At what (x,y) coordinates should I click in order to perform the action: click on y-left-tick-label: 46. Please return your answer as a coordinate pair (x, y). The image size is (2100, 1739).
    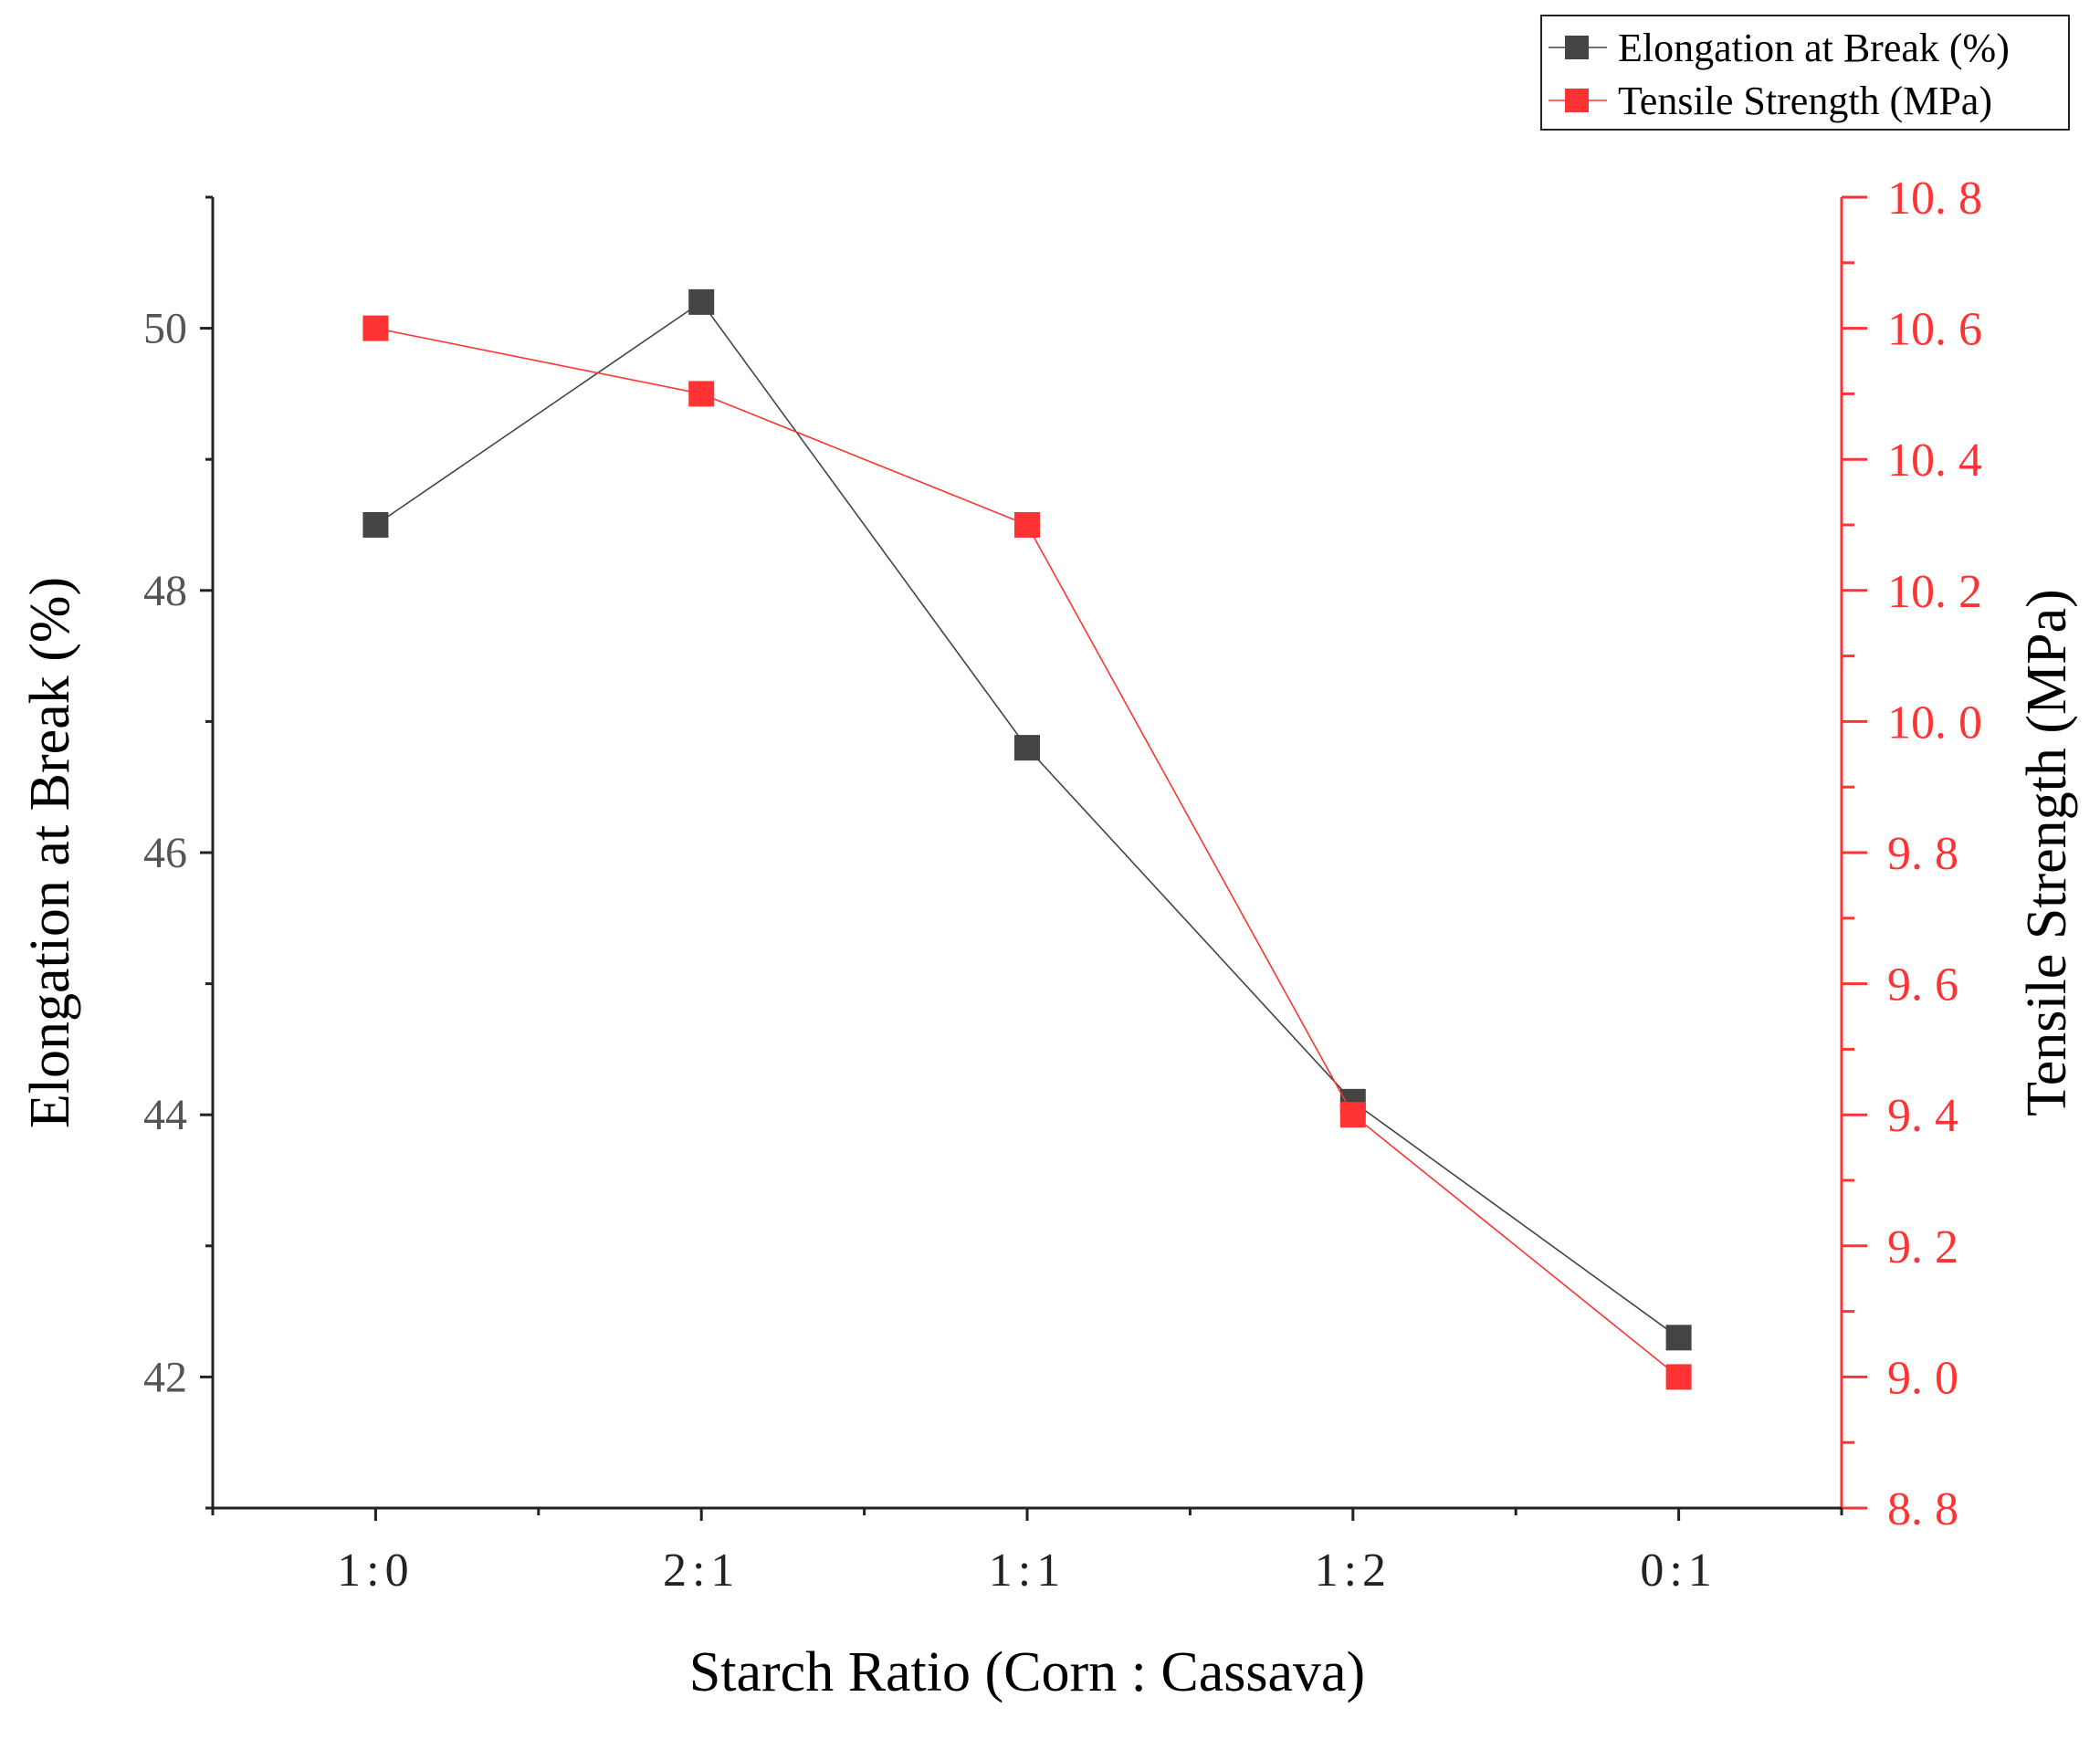
    Looking at the image, I should click on (165, 853).